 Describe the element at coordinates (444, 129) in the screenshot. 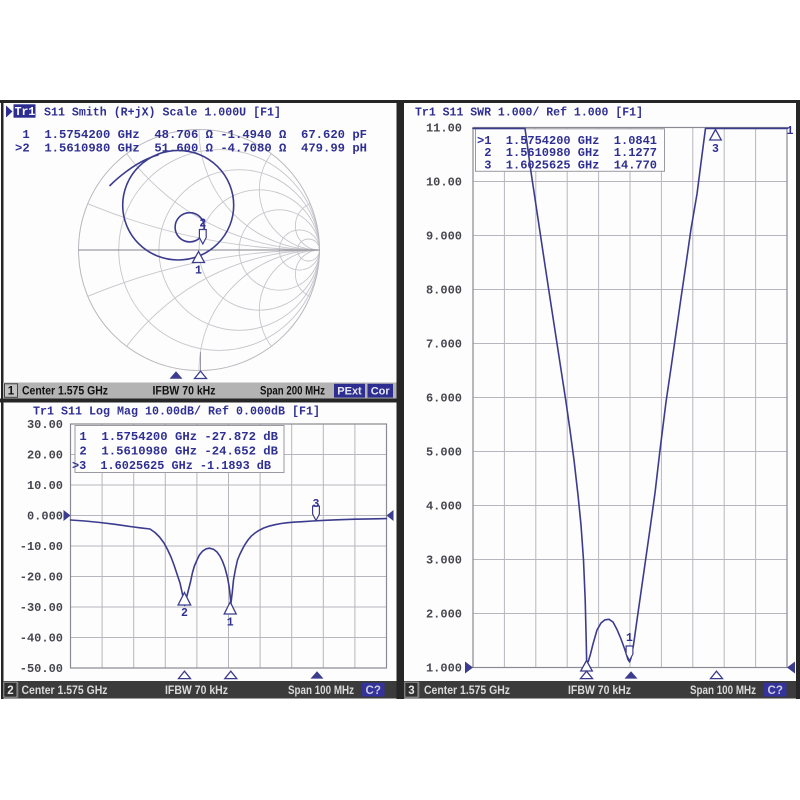

I see `svg-text: 11.00` at that location.